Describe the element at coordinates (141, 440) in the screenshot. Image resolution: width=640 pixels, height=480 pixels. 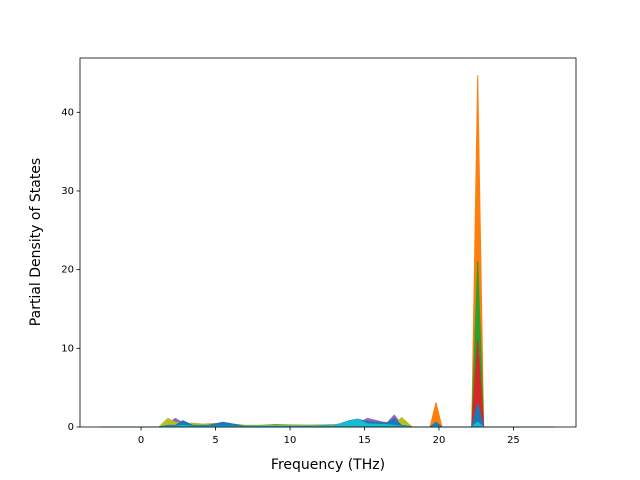
I see `x-tick-label: 0` at that location.